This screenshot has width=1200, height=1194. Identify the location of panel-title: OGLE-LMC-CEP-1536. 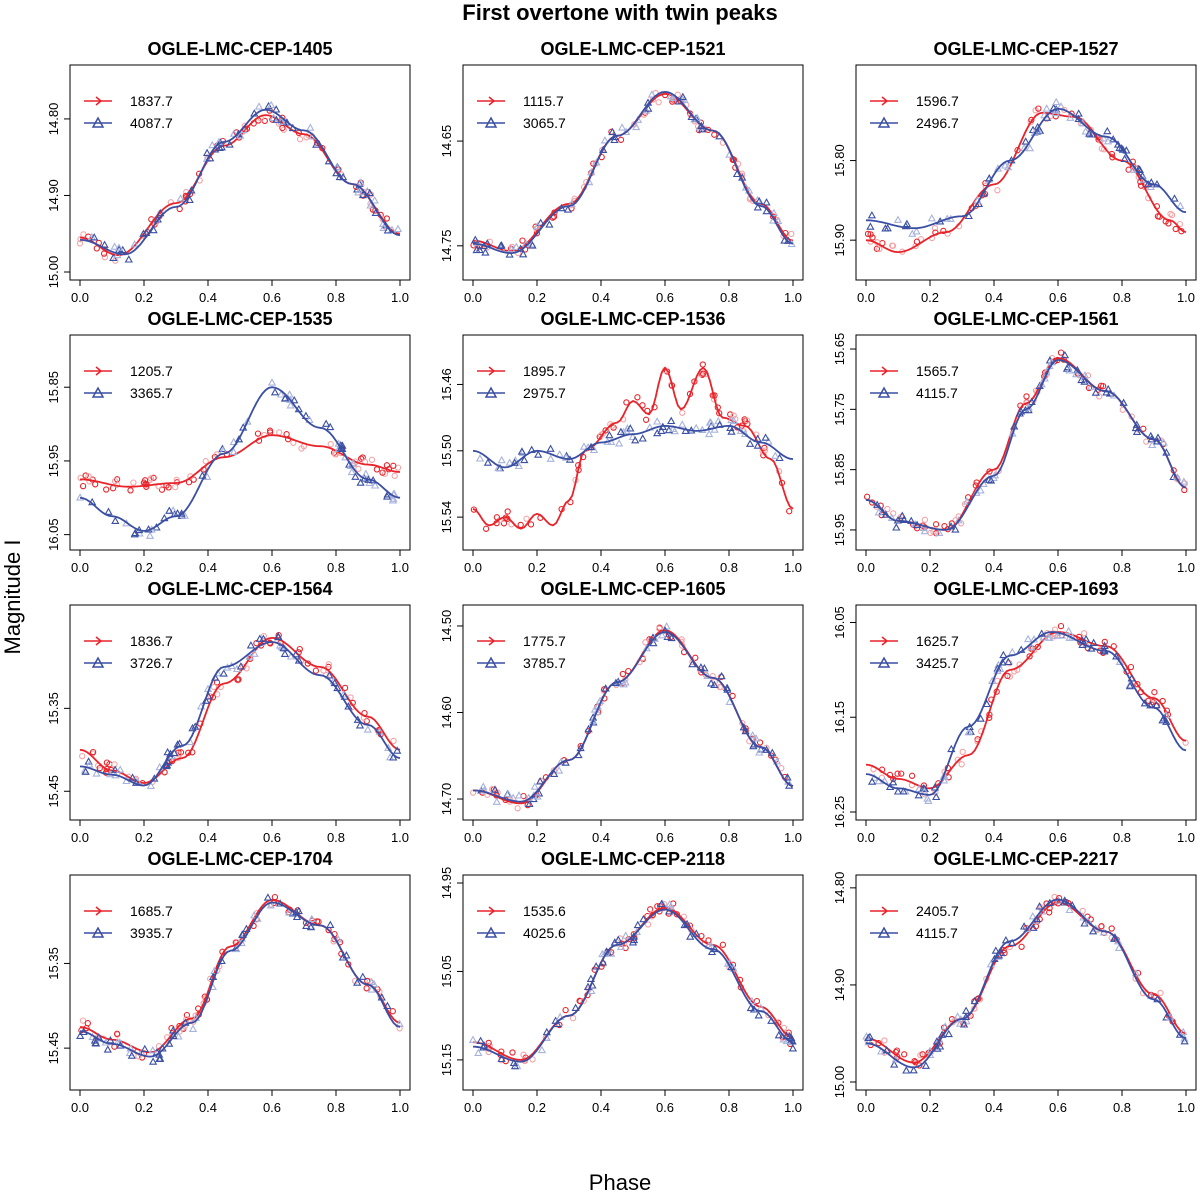
(632, 319).